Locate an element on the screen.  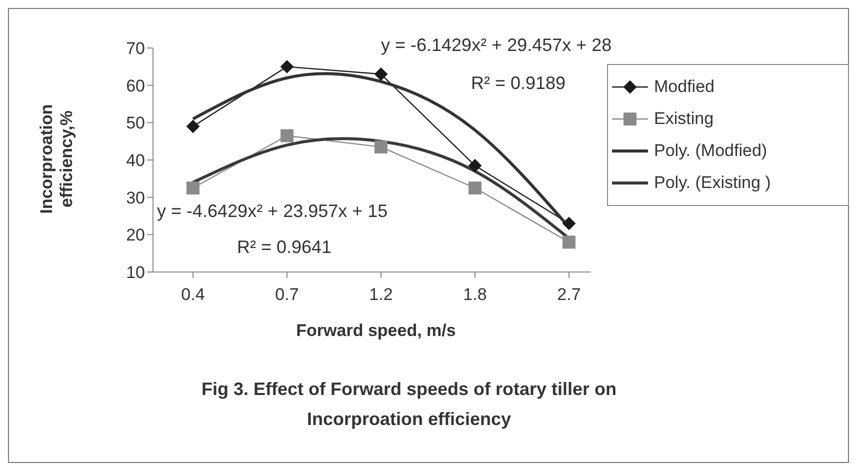
legend-label: Poly. (Modfied) is located at coordinates (711, 151).